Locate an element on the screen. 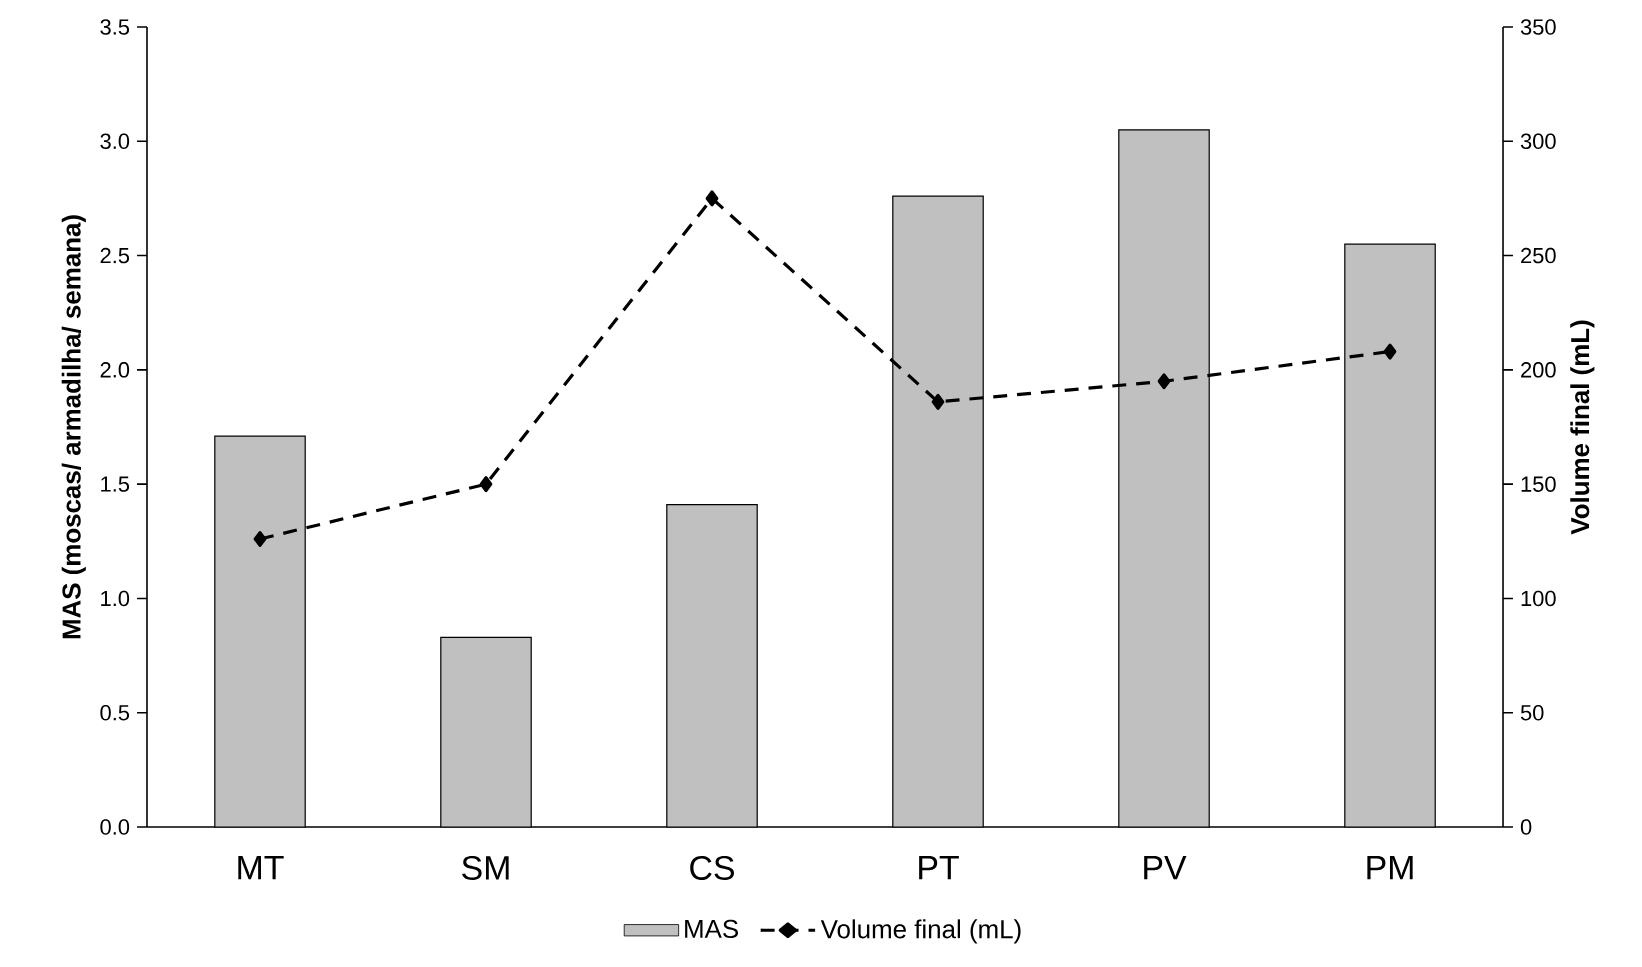  x-tick-label: PM is located at coordinates (1390, 867).